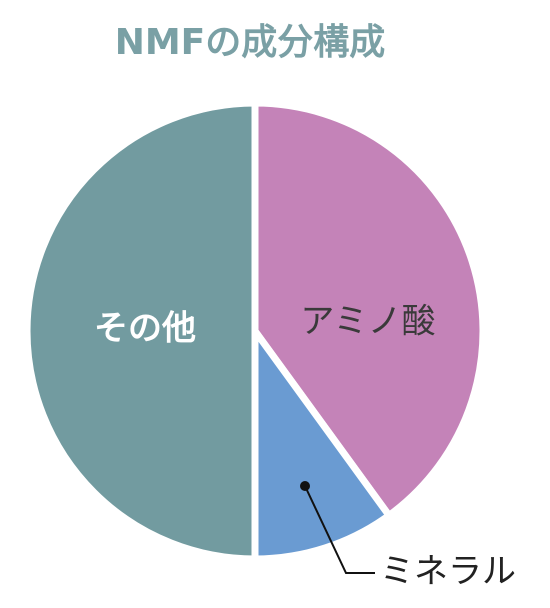 This screenshot has height=608, width=550. What do you see at coordinates (448, 572) in the screenshot?
I see `slice-label: ミネラル` at bounding box center [448, 572].